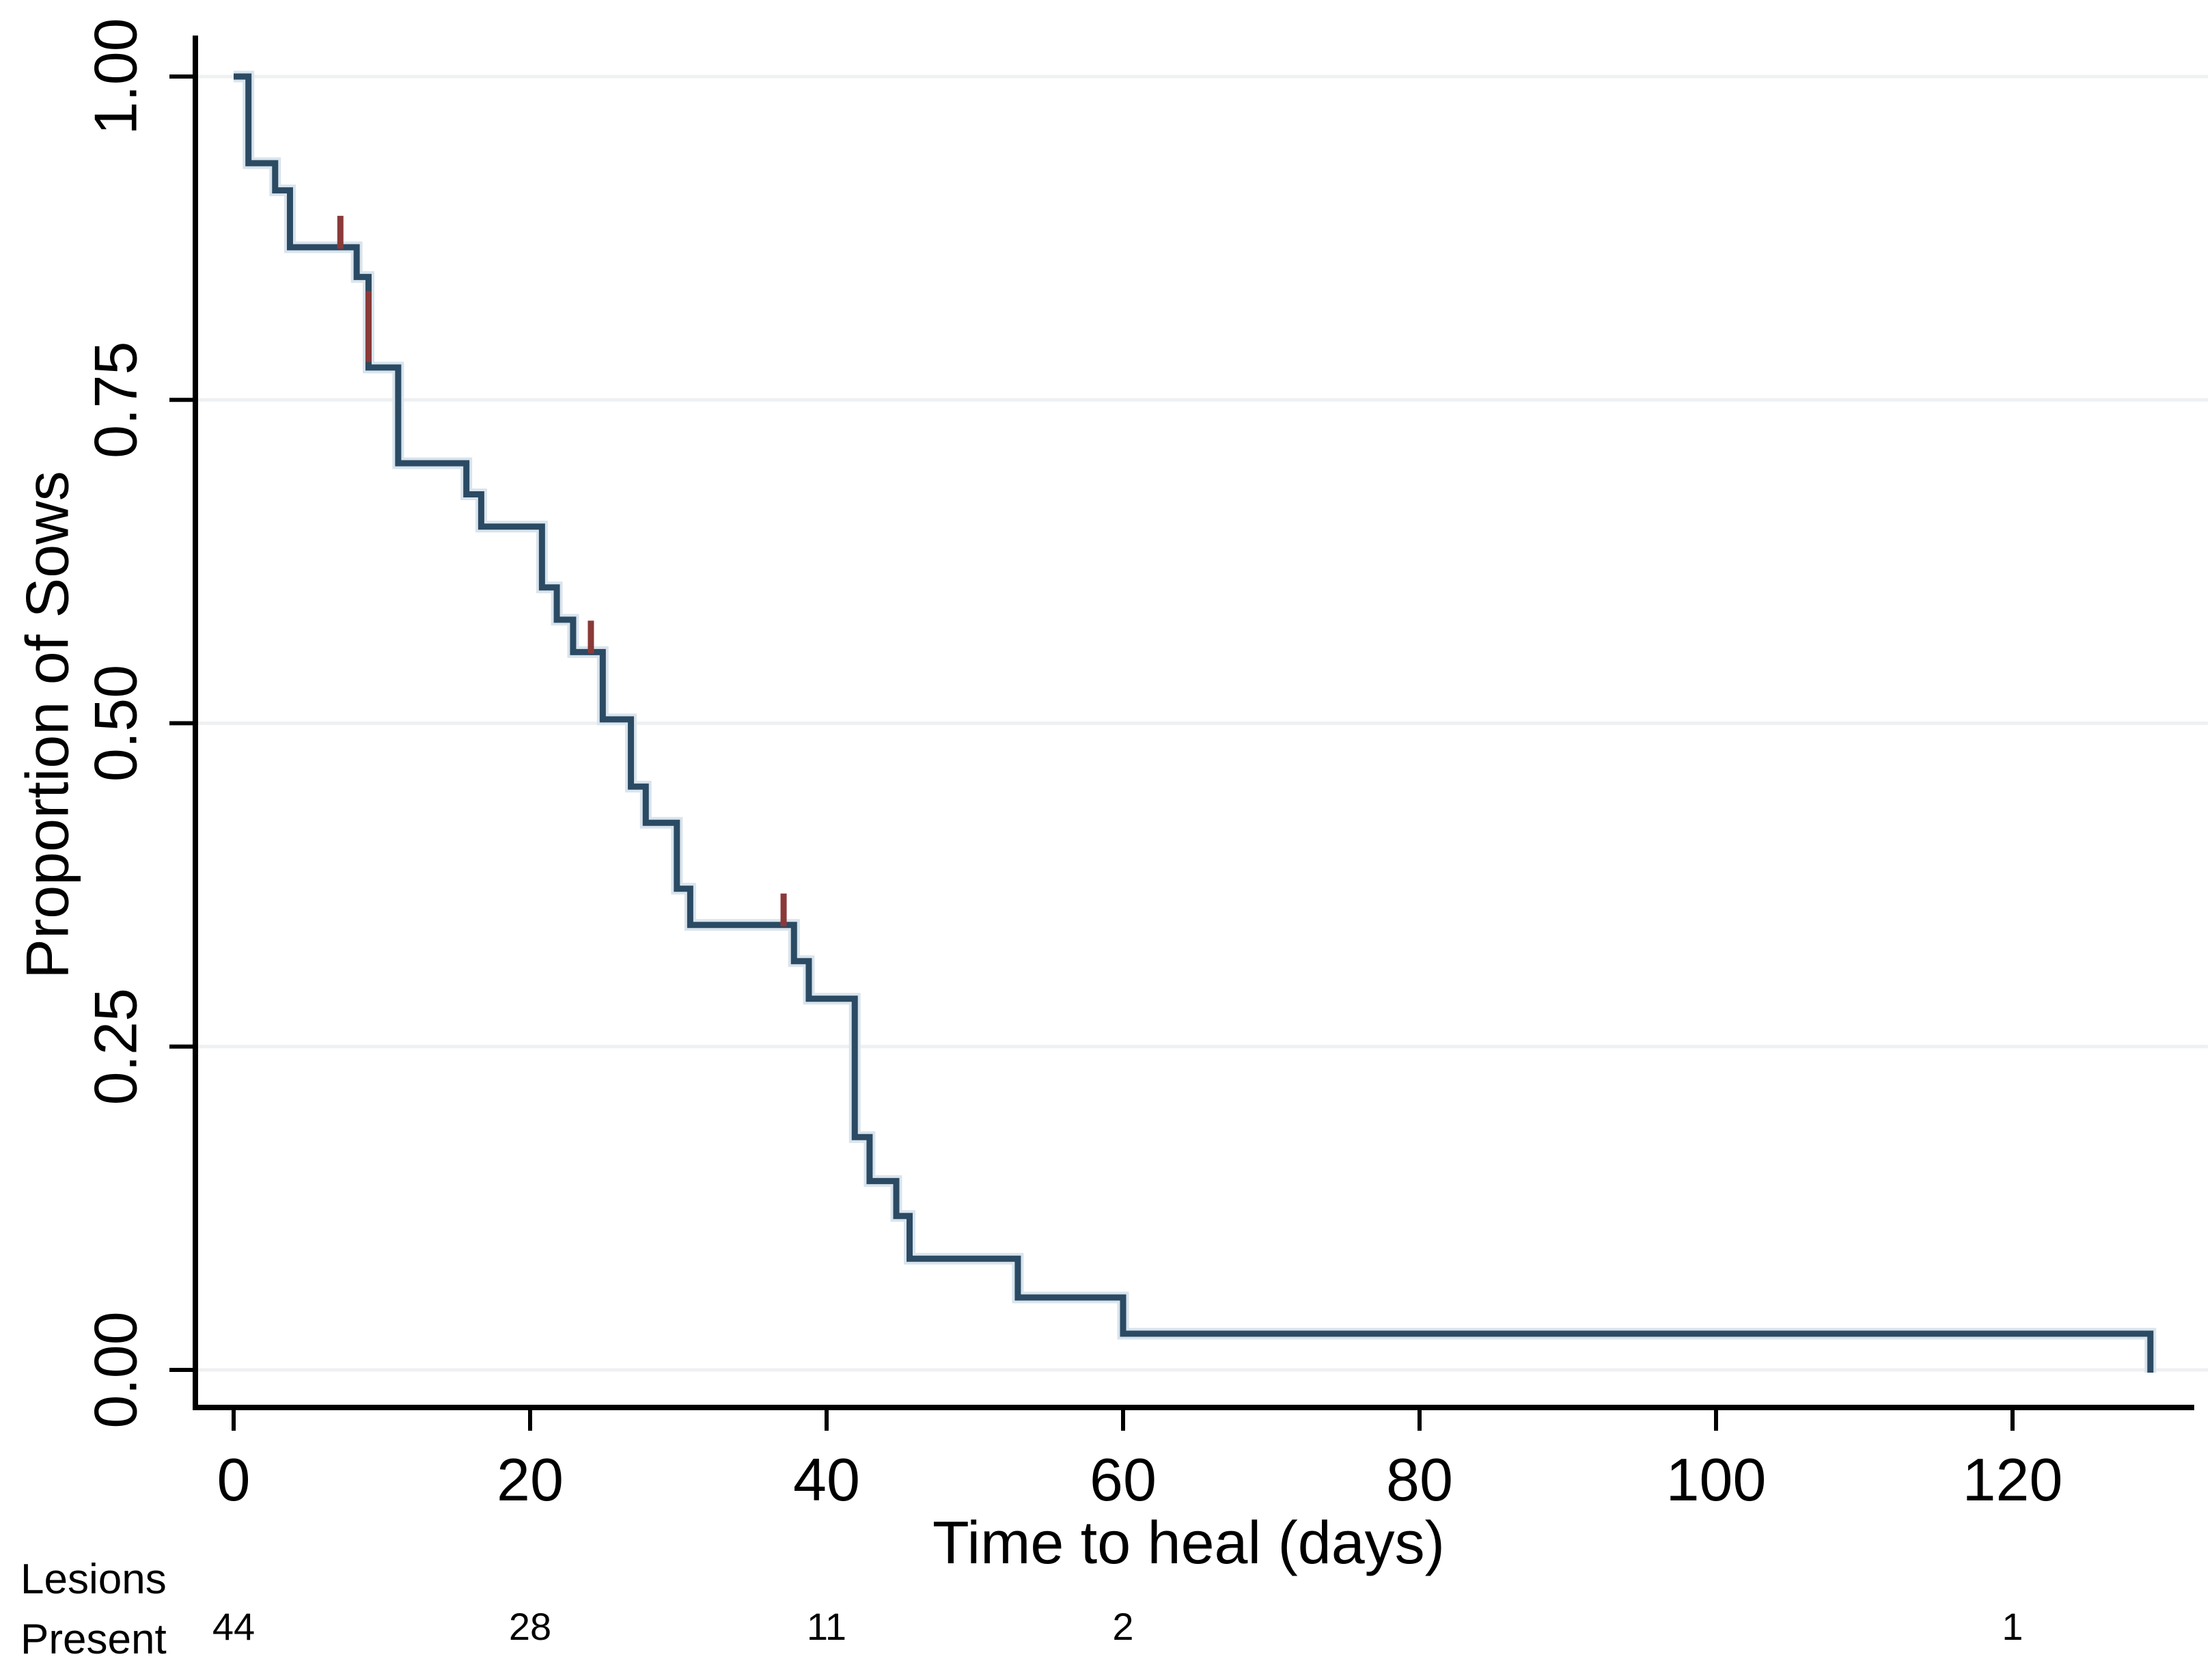 This screenshot has width=2212, height=1676. What do you see at coordinates (115, 400) in the screenshot?
I see `y-tick-label-0.75: 0.75` at bounding box center [115, 400].